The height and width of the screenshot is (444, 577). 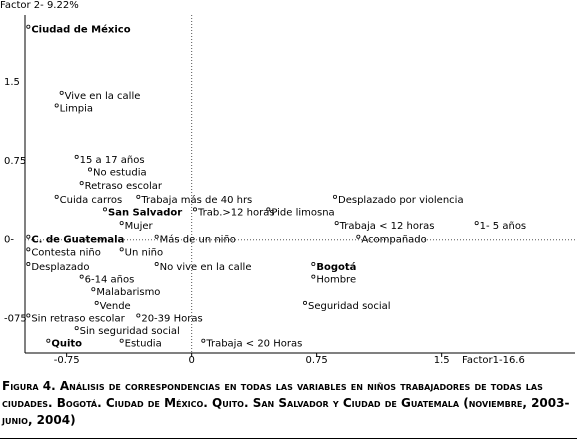 What do you see at coordinates (39, 5) in the screenshot?
I see `y-axis-label: Factor 2- 9.22%` at bounding box center [39, 5].